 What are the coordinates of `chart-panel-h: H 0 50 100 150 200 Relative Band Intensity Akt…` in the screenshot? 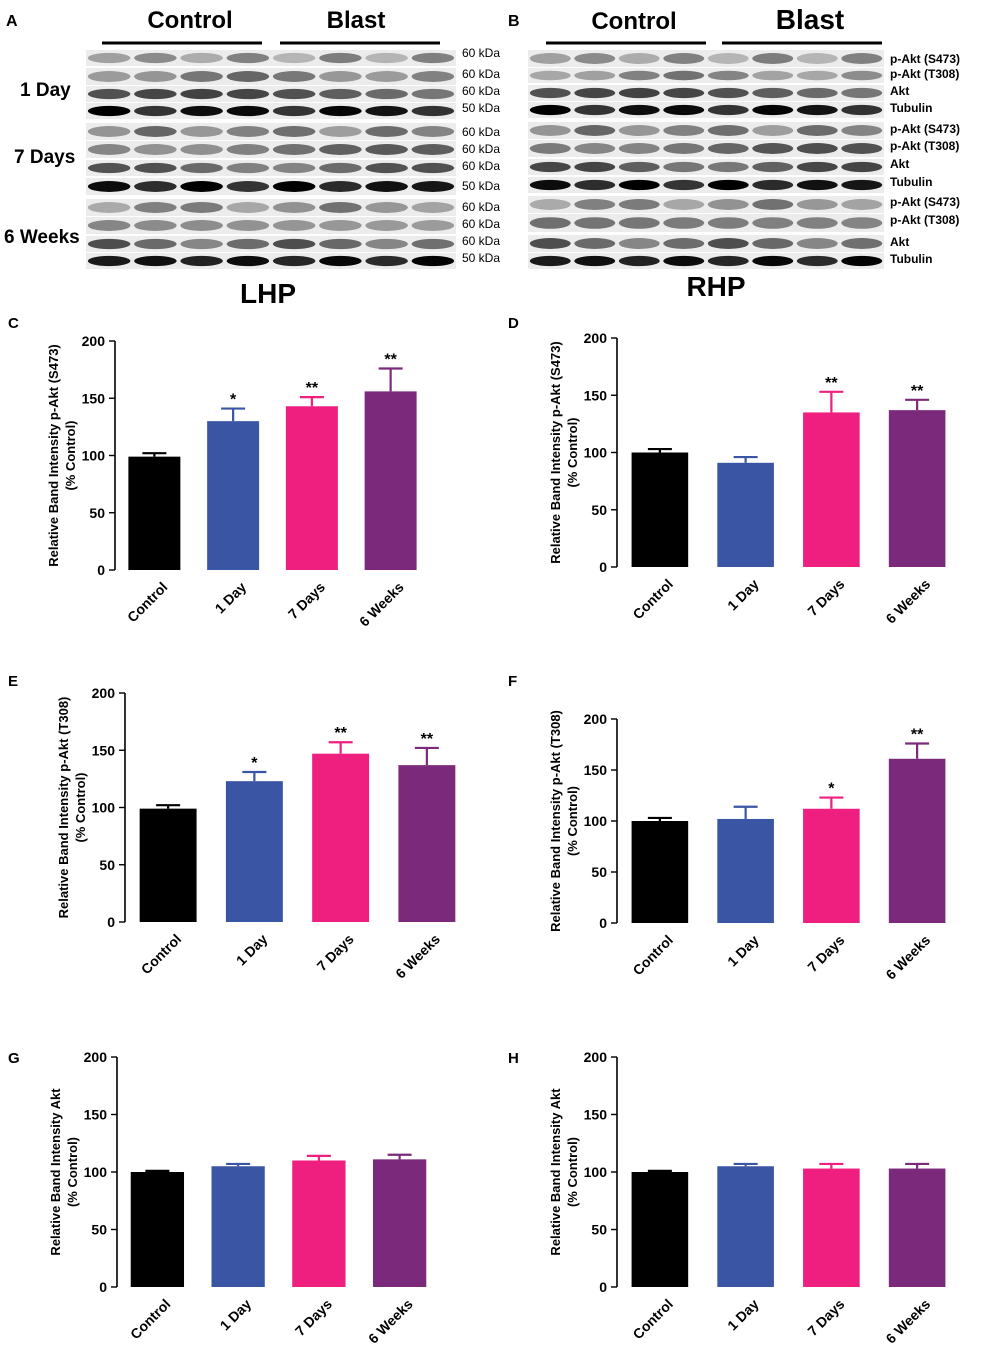 It's located at (727, 1198).